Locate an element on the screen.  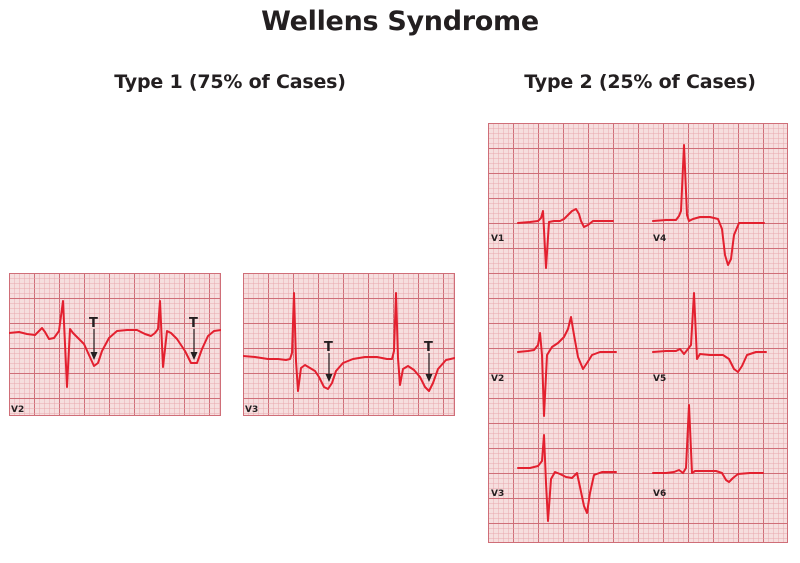
type1-heading: Type 1 (75% of Cases) is located at coordinates (230, 82).